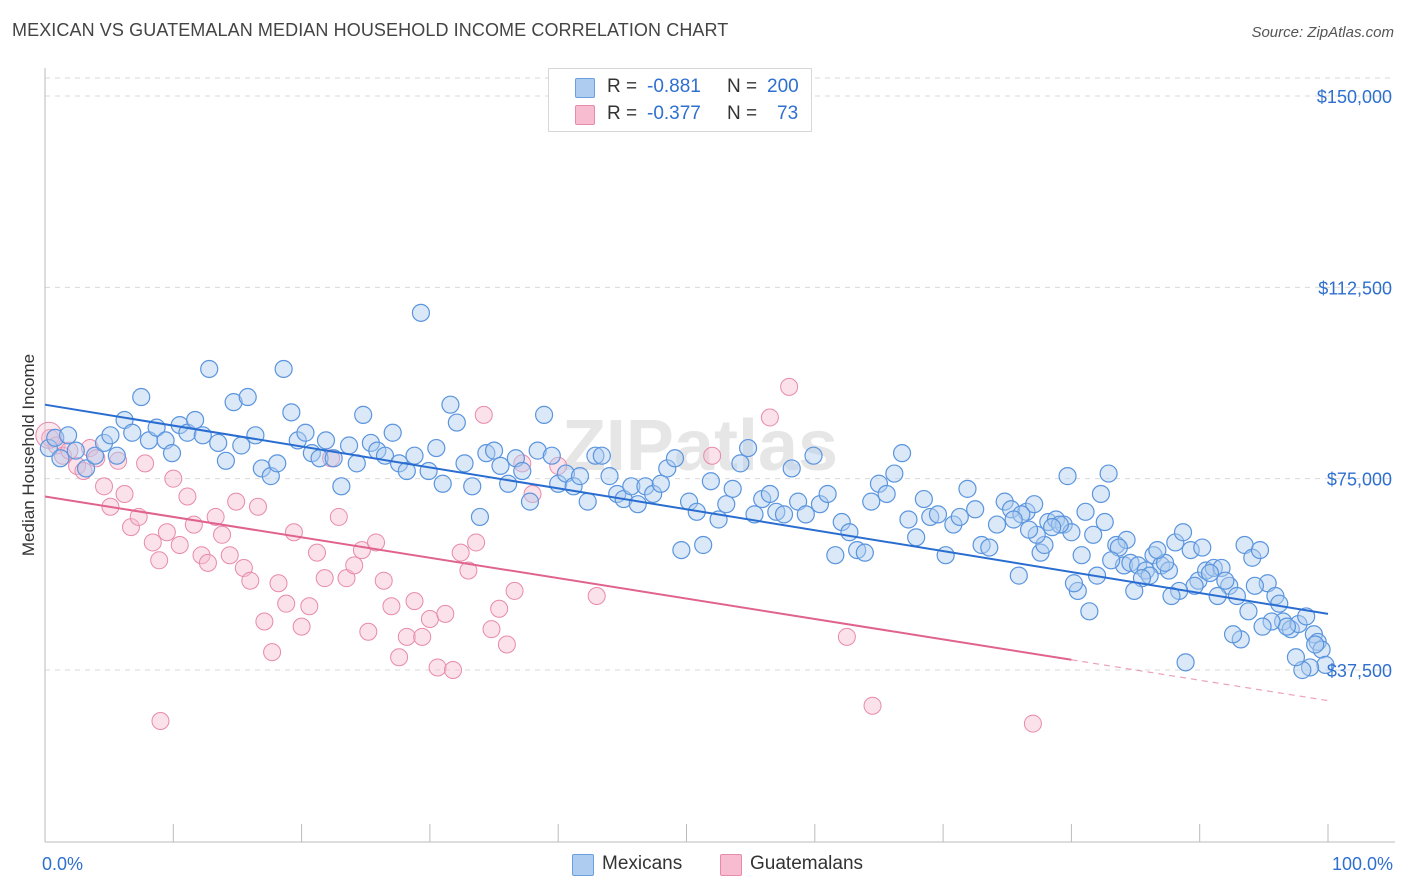 This screenshot has width=1406, height=892. What do you see at coordinates (62, 864) in the screenshot?
I see `x-tick-label: 0.0%` at bounding box center [62, 864].